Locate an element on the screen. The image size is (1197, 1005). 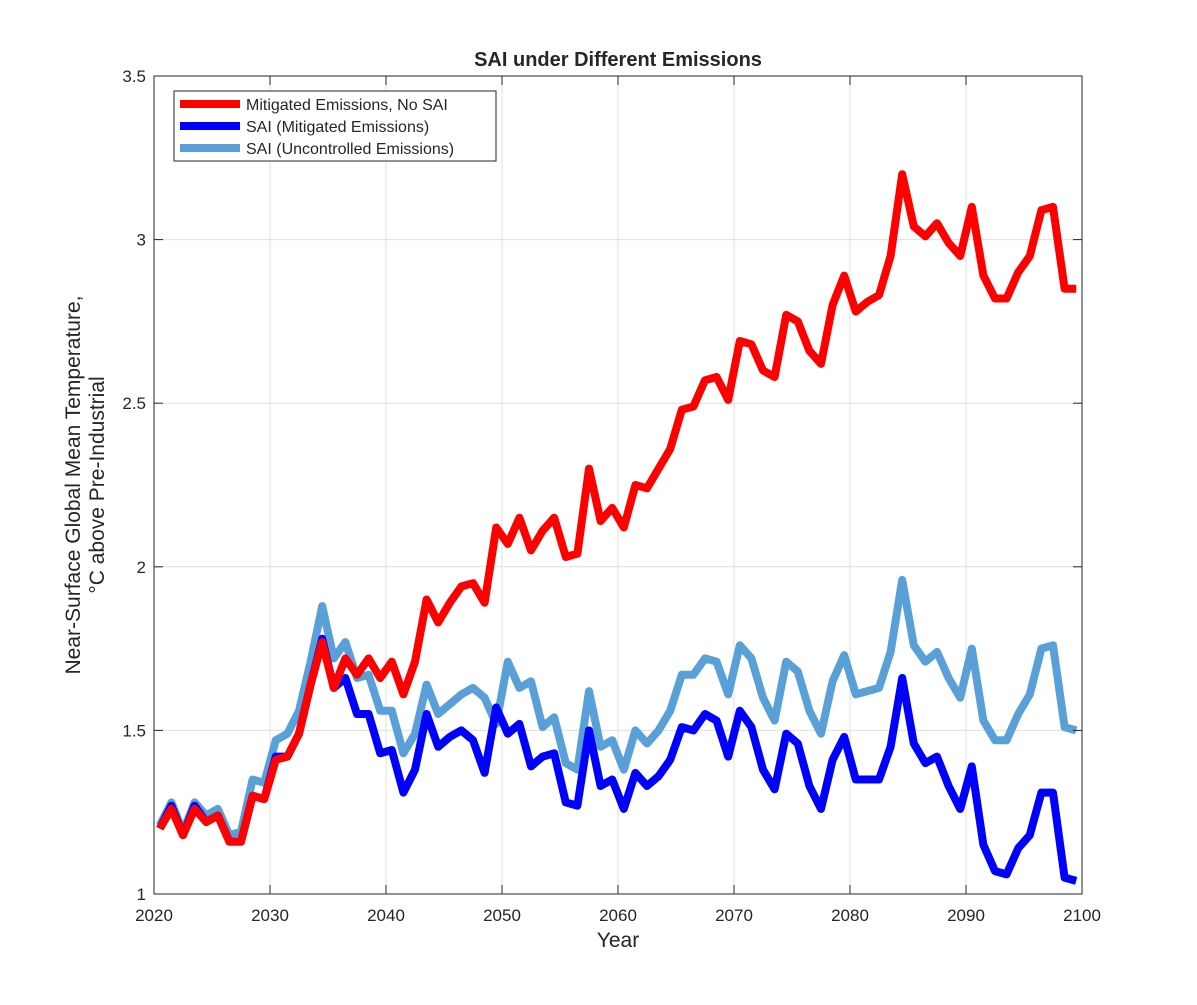
y-tick-label: 2 is located at coordinates (141, 567).